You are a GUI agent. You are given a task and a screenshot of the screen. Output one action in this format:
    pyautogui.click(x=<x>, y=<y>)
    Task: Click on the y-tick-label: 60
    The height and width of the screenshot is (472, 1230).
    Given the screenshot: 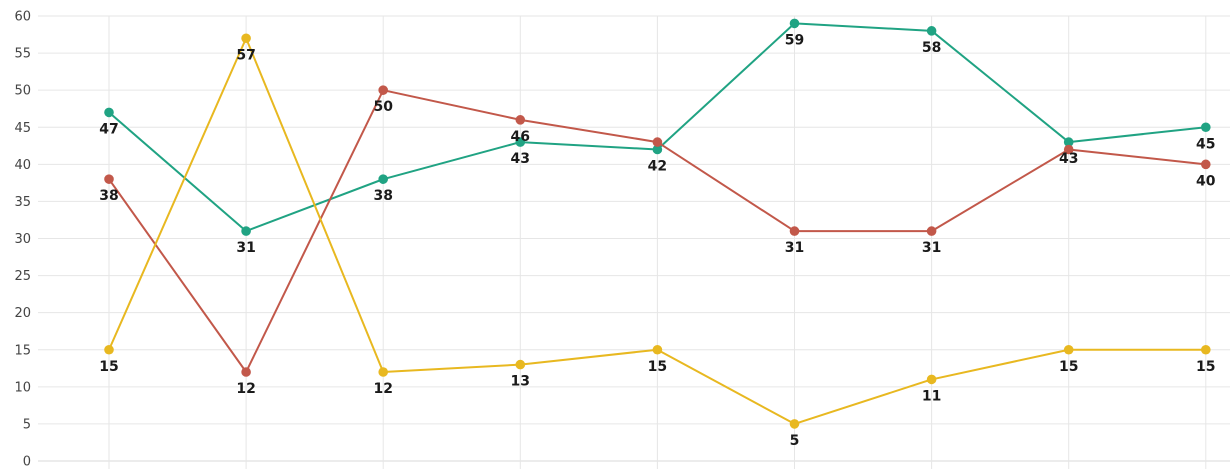 What is the action you would take?
    pyautogui.click(x=22, y=17)
    